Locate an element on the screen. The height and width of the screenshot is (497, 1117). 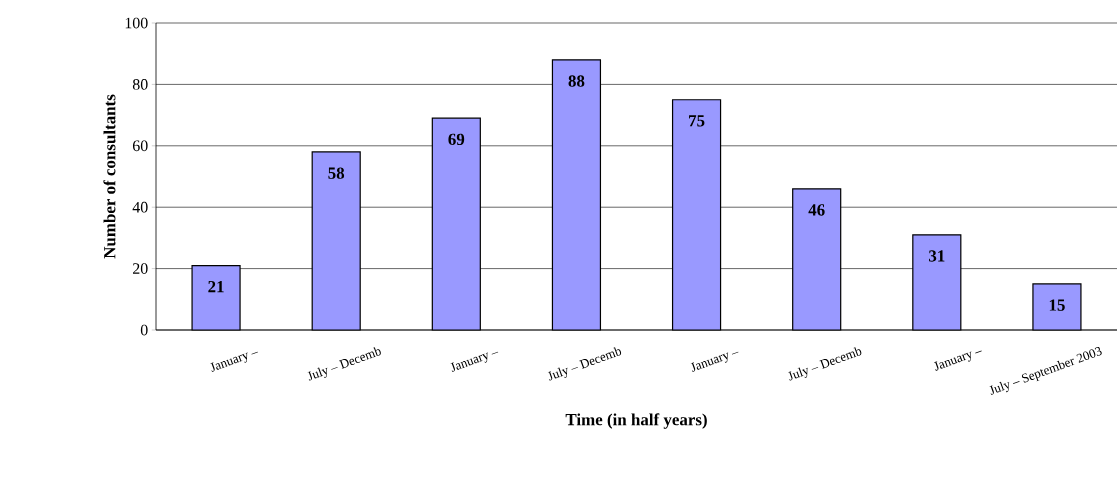
data-label: 69 is located at coordinates (456, 139).